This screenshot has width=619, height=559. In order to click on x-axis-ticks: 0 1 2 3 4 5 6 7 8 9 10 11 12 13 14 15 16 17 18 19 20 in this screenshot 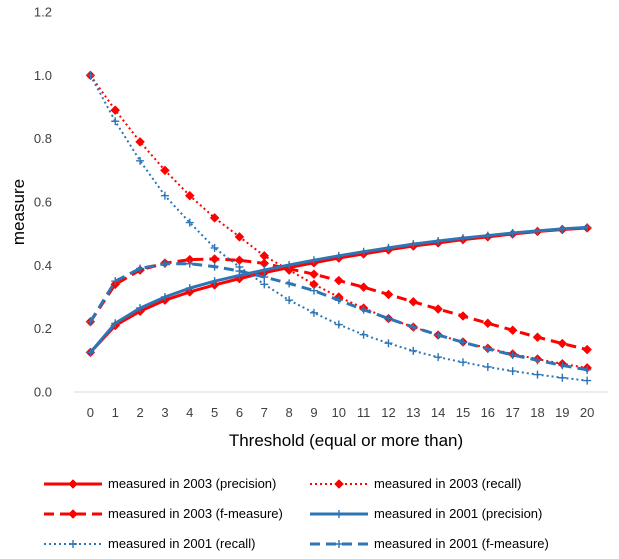, I will do `click(341, 412)`.